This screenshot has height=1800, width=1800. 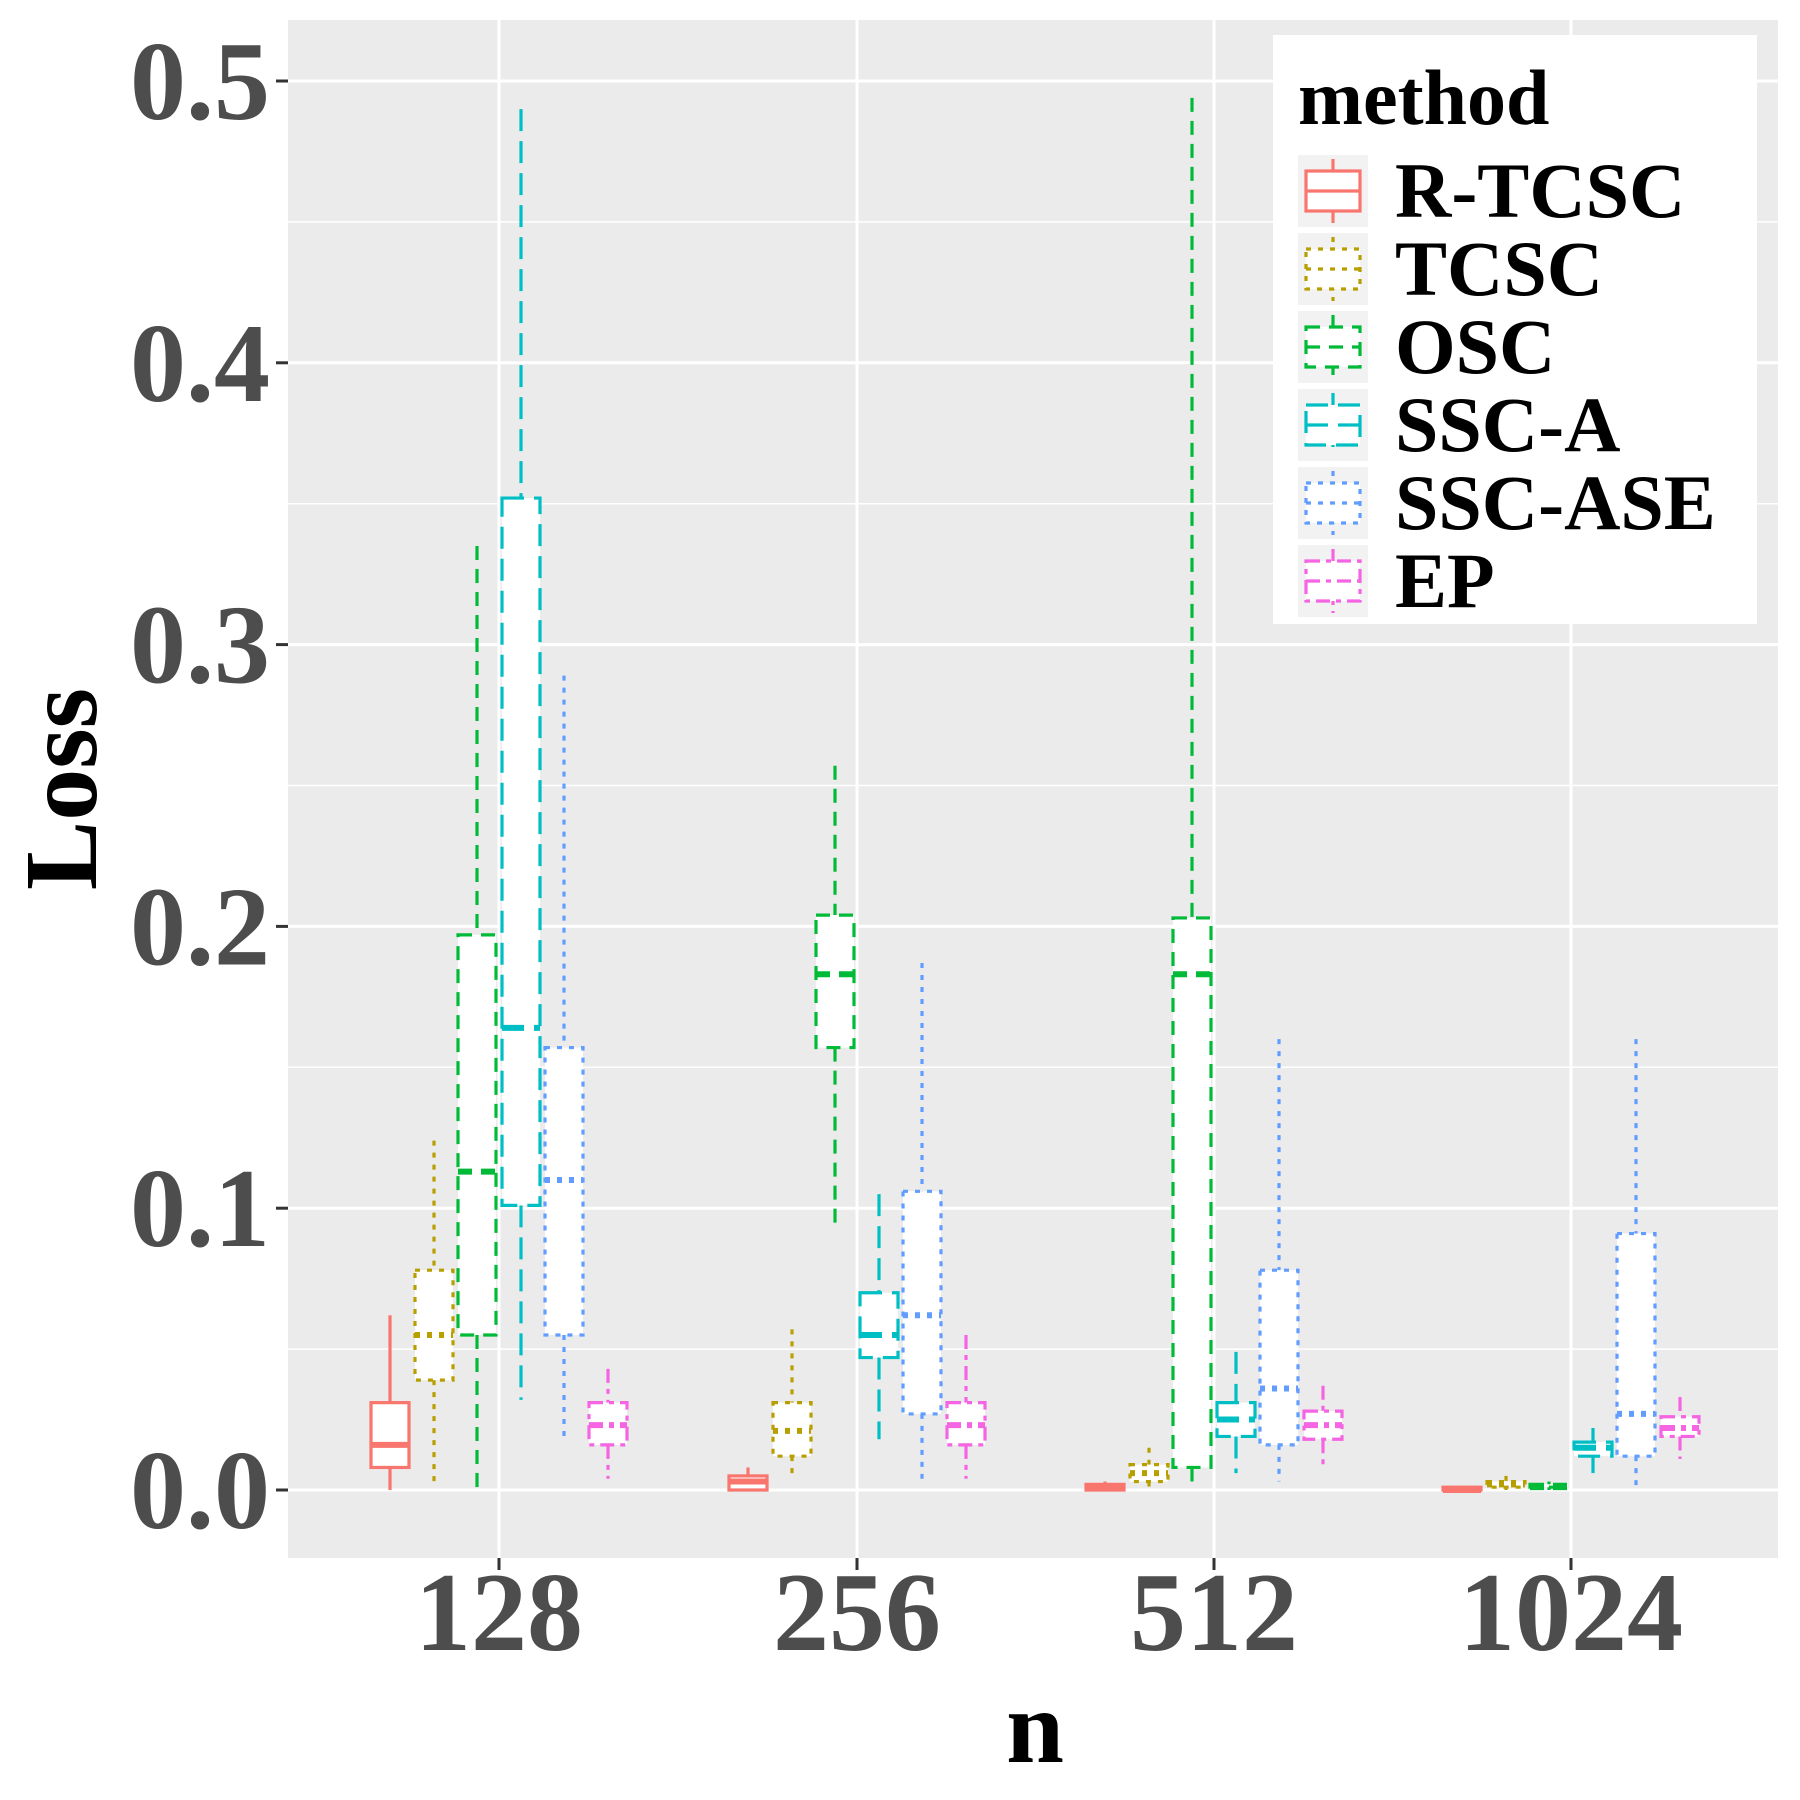 What do you see at coordinates (61, 789) in the screenshot?
I see `y-axis-title: Loss` at bounding box center [61, 789].